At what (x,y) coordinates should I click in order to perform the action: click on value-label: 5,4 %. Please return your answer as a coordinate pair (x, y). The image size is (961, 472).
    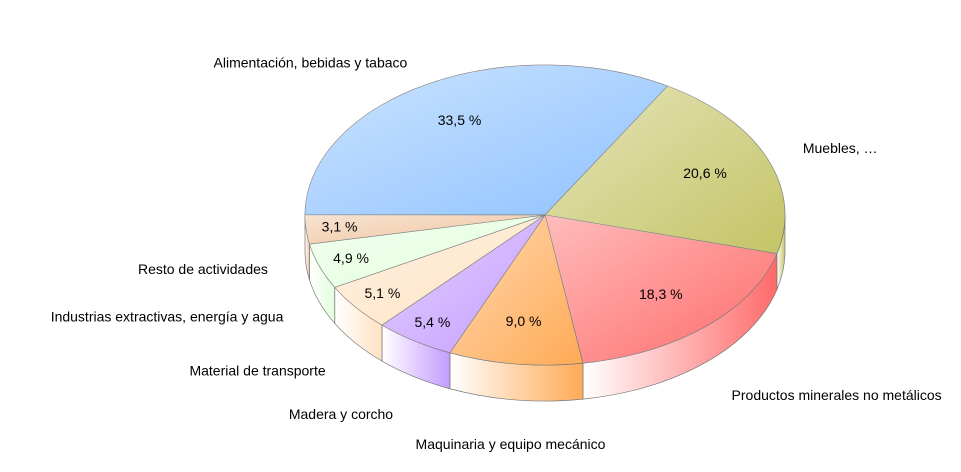
    Looking at the image, I should click on (432, 322).